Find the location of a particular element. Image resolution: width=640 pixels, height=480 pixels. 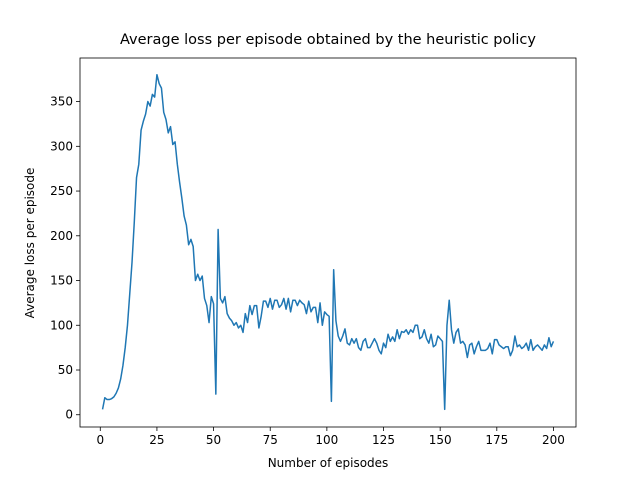

y-tick-label: 100 is located at coordinates (61, 325).